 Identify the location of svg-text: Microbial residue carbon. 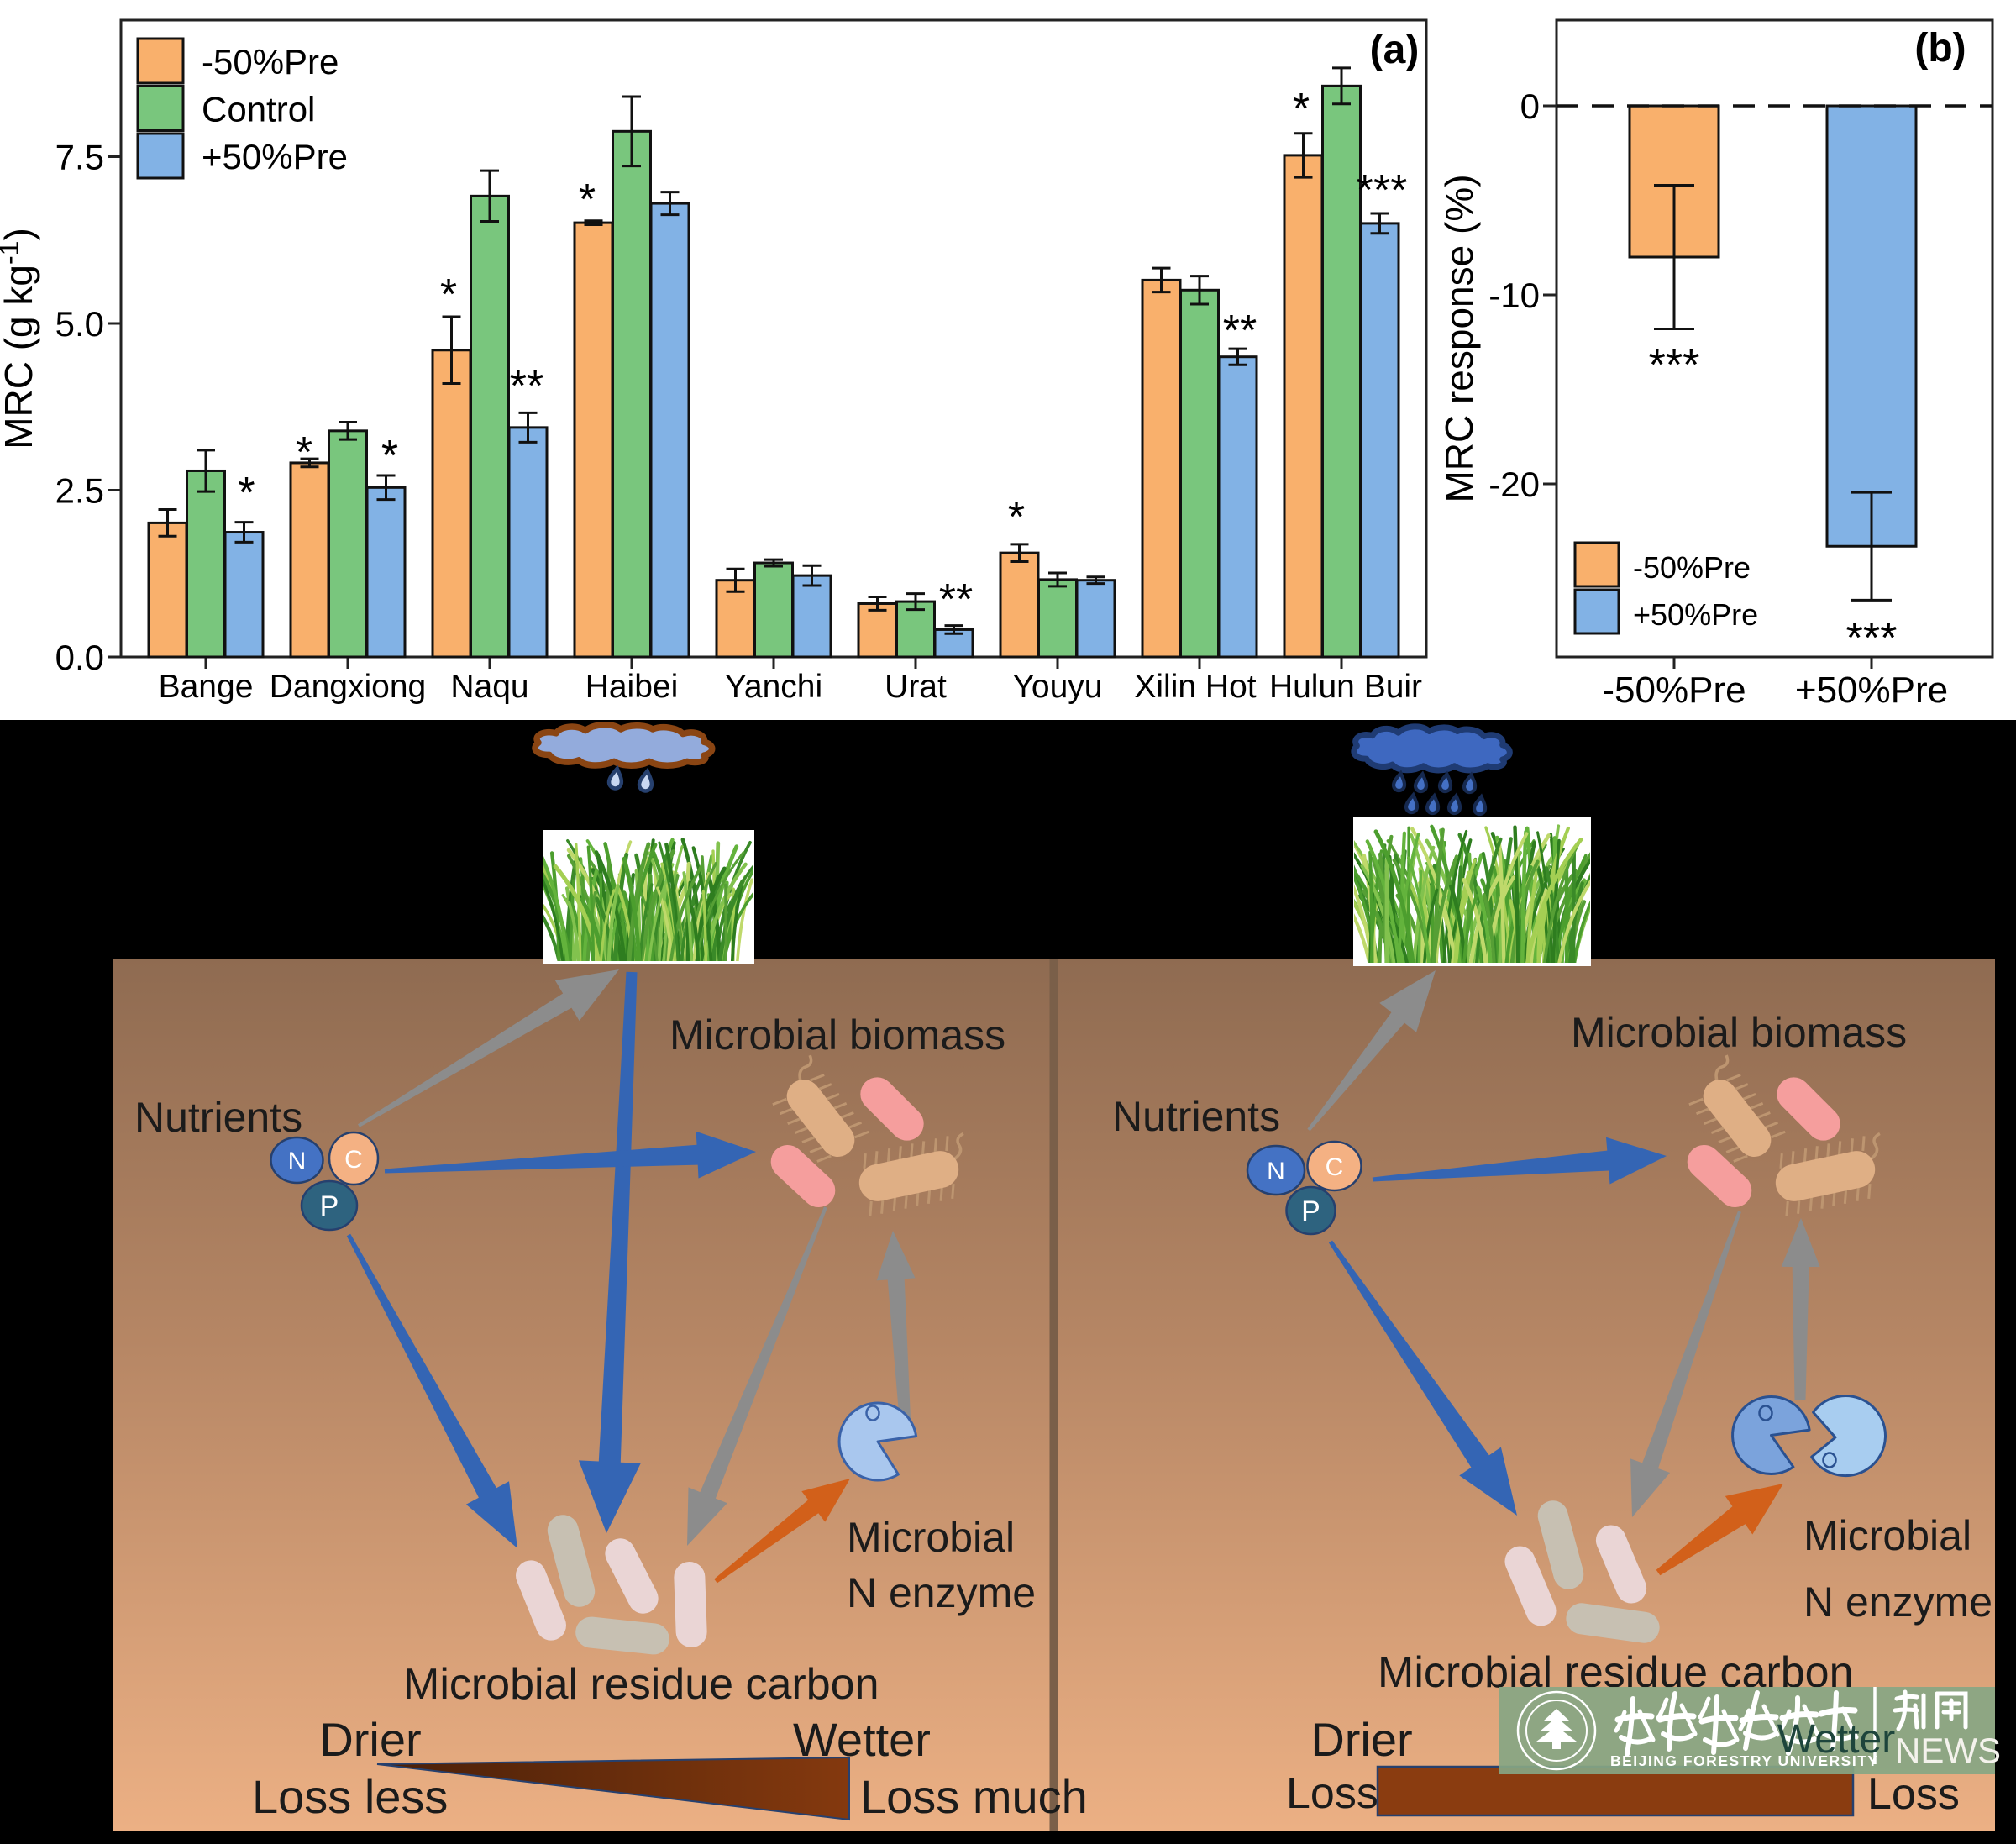
(641, 1684).